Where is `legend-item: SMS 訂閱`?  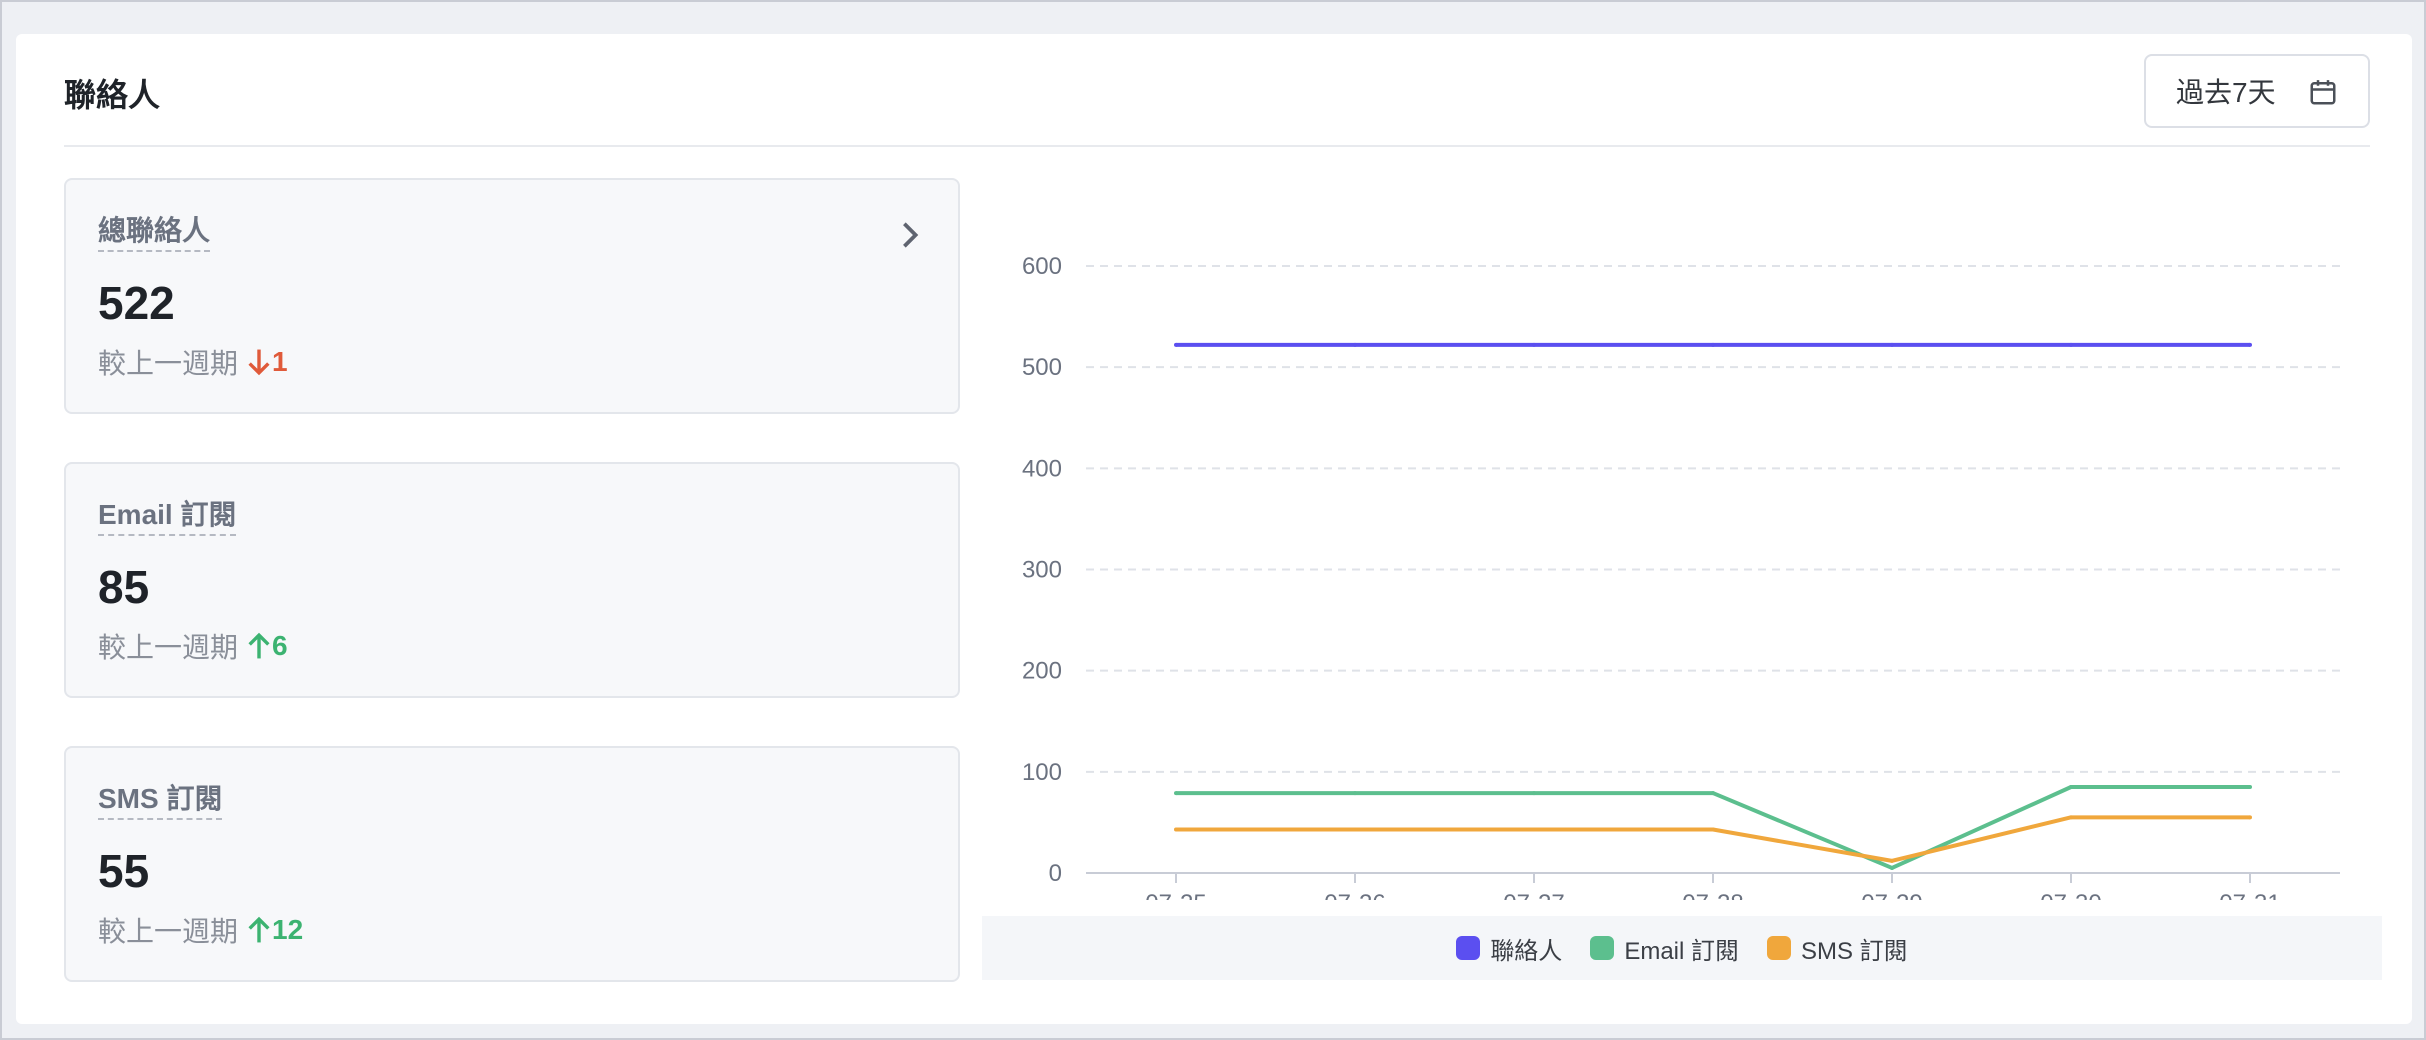
legend-item: SMS 訂閱 is located at coordinates (1837, 948).